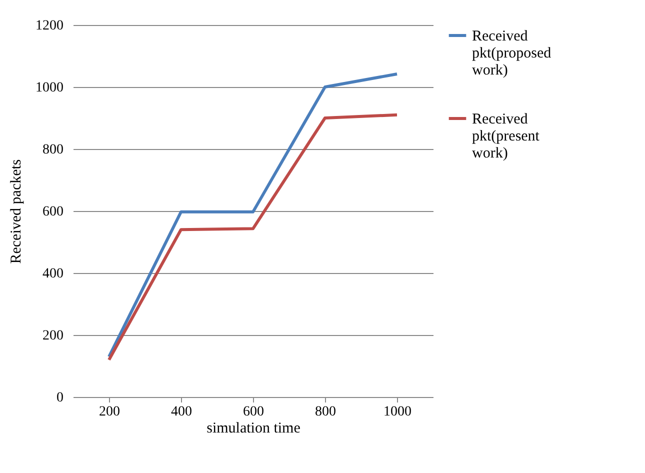 Image resolution: width=645 pixels, height=473 pixels. What do you see at coordinates (253, 428) in the screenshot?
I see `x-axis-title: simulation time` at bounding box center [253, 428].